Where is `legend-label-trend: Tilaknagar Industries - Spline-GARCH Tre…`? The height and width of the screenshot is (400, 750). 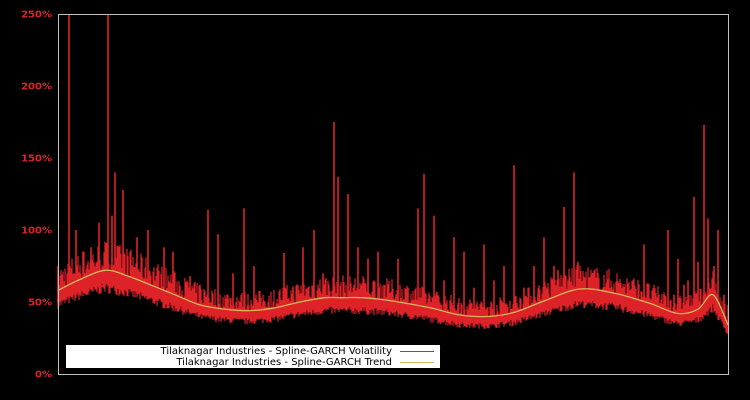 legend-label-trend: Tilaknagar Industries - Spline-GARCH Tre… is located at coordinates (284, 362).